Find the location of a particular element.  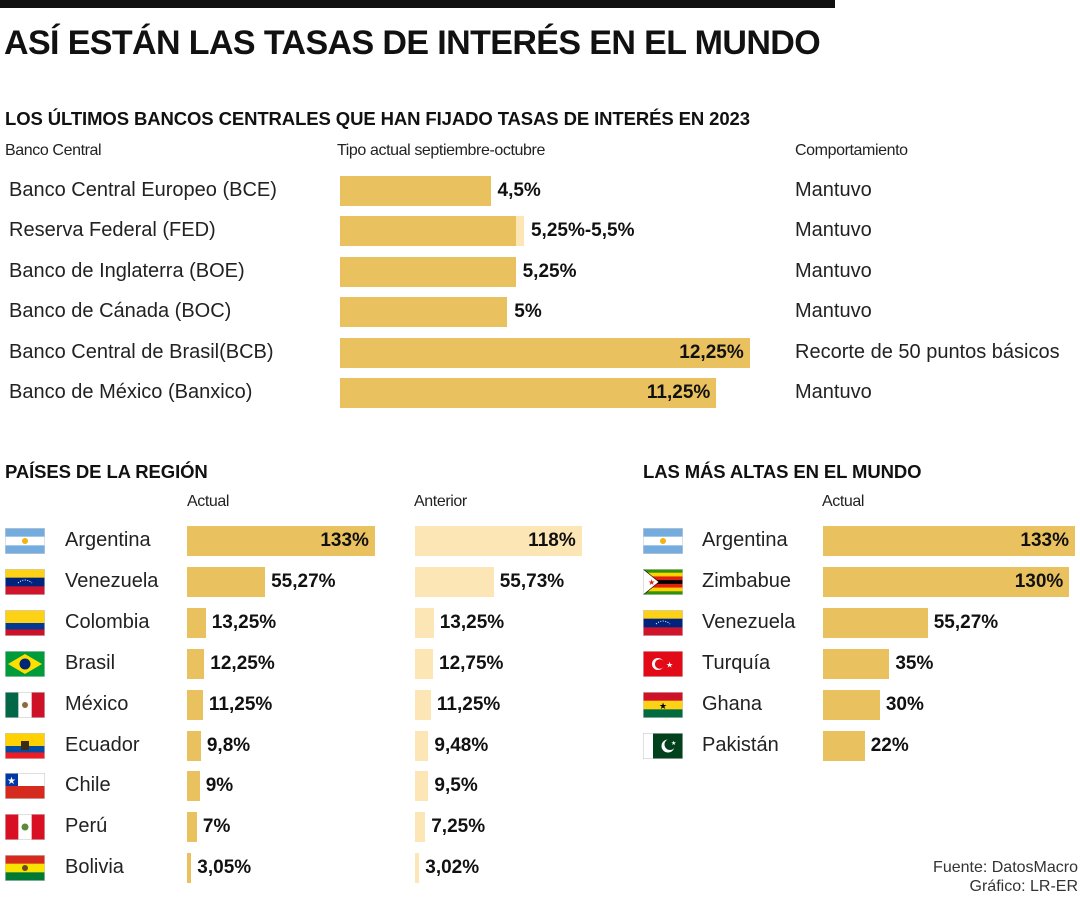

bank-name: Banco de Inglaterra (BOE) is located at coordinates (127, 270).